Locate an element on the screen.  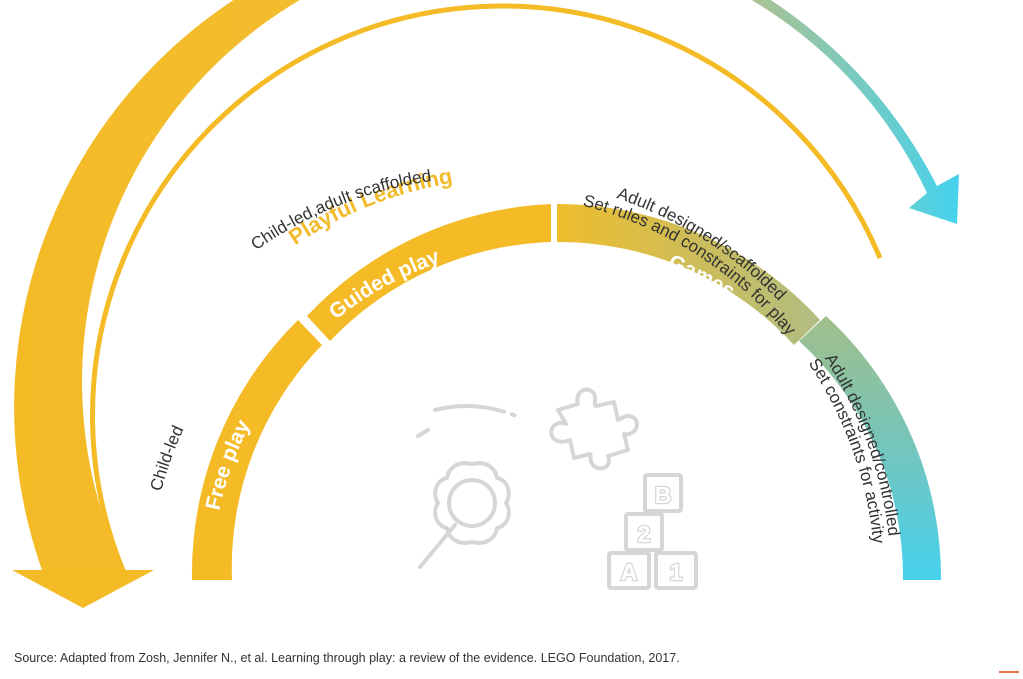
free-play-description: Child-led is located at coordinates (167, 458).